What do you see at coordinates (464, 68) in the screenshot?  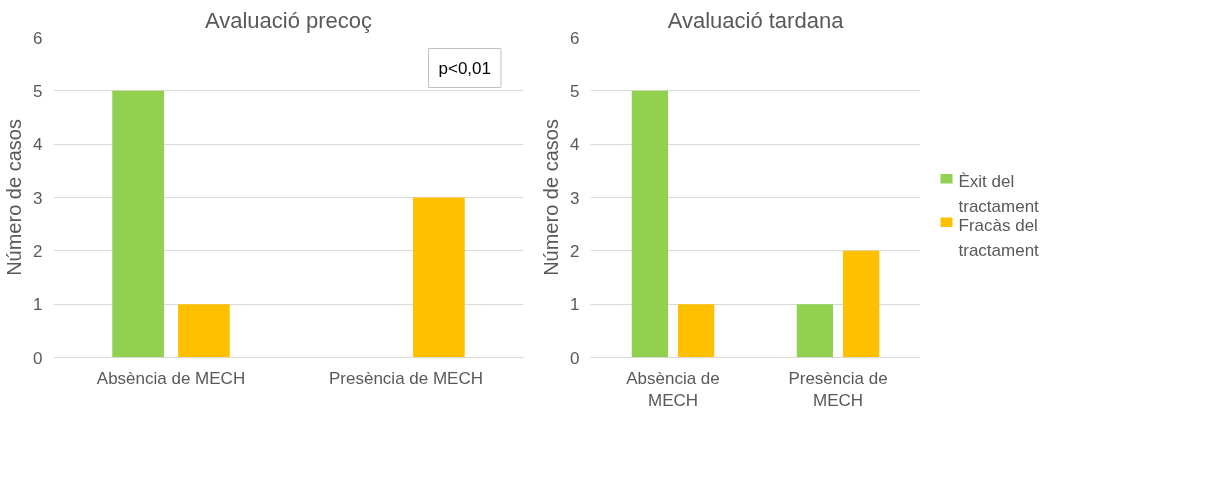 I see `annotation: p<0,01` at bounding box center [464, 68].